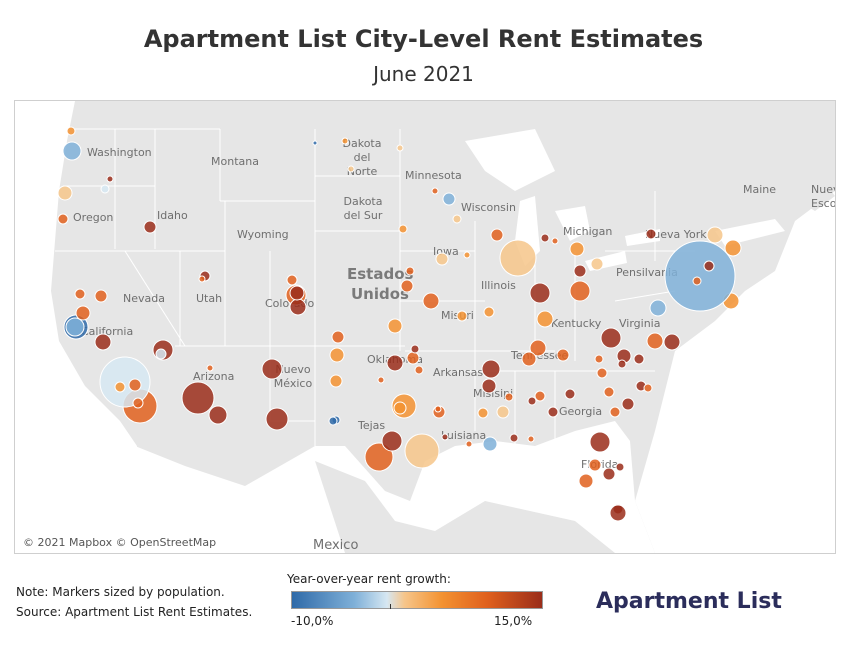 This screenshot has width=847, height=646. I want to click on map-copyright: © 2021 Mapbox © OpenStreetMap, so click(120, 542).